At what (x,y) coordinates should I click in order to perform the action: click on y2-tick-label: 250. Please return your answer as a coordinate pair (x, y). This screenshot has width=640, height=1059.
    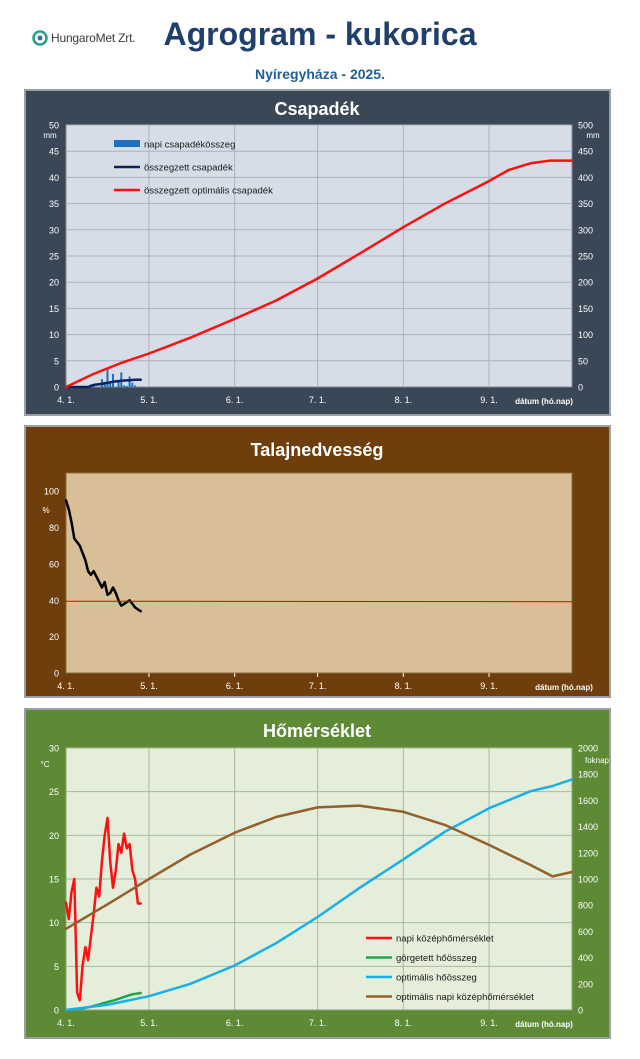
    Looking at the image, I should click on (585, 257).